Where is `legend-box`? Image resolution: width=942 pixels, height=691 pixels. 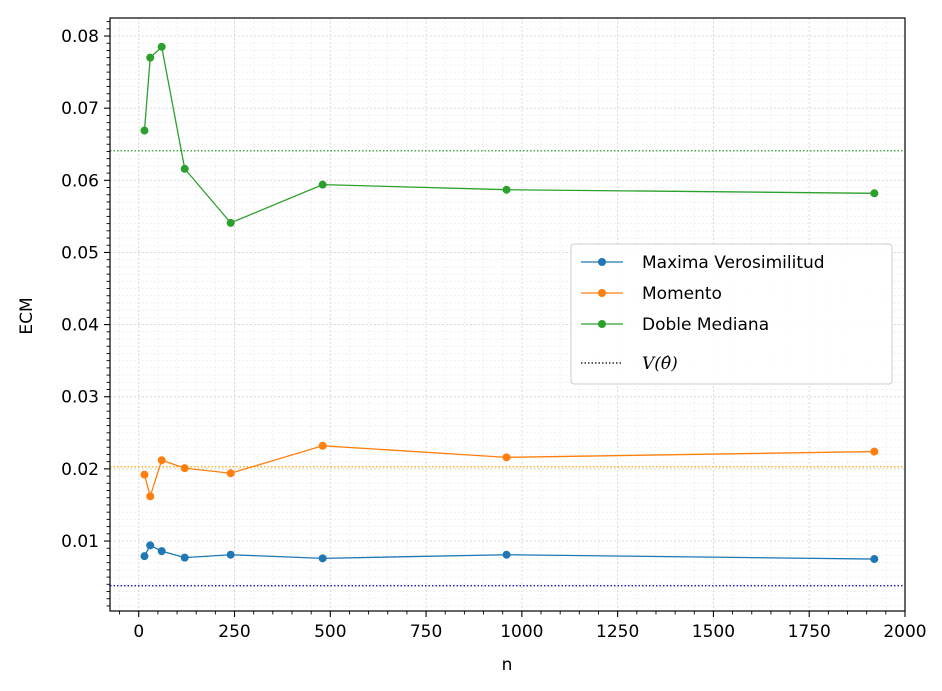 legend-box is located at coordinates (731, 314).